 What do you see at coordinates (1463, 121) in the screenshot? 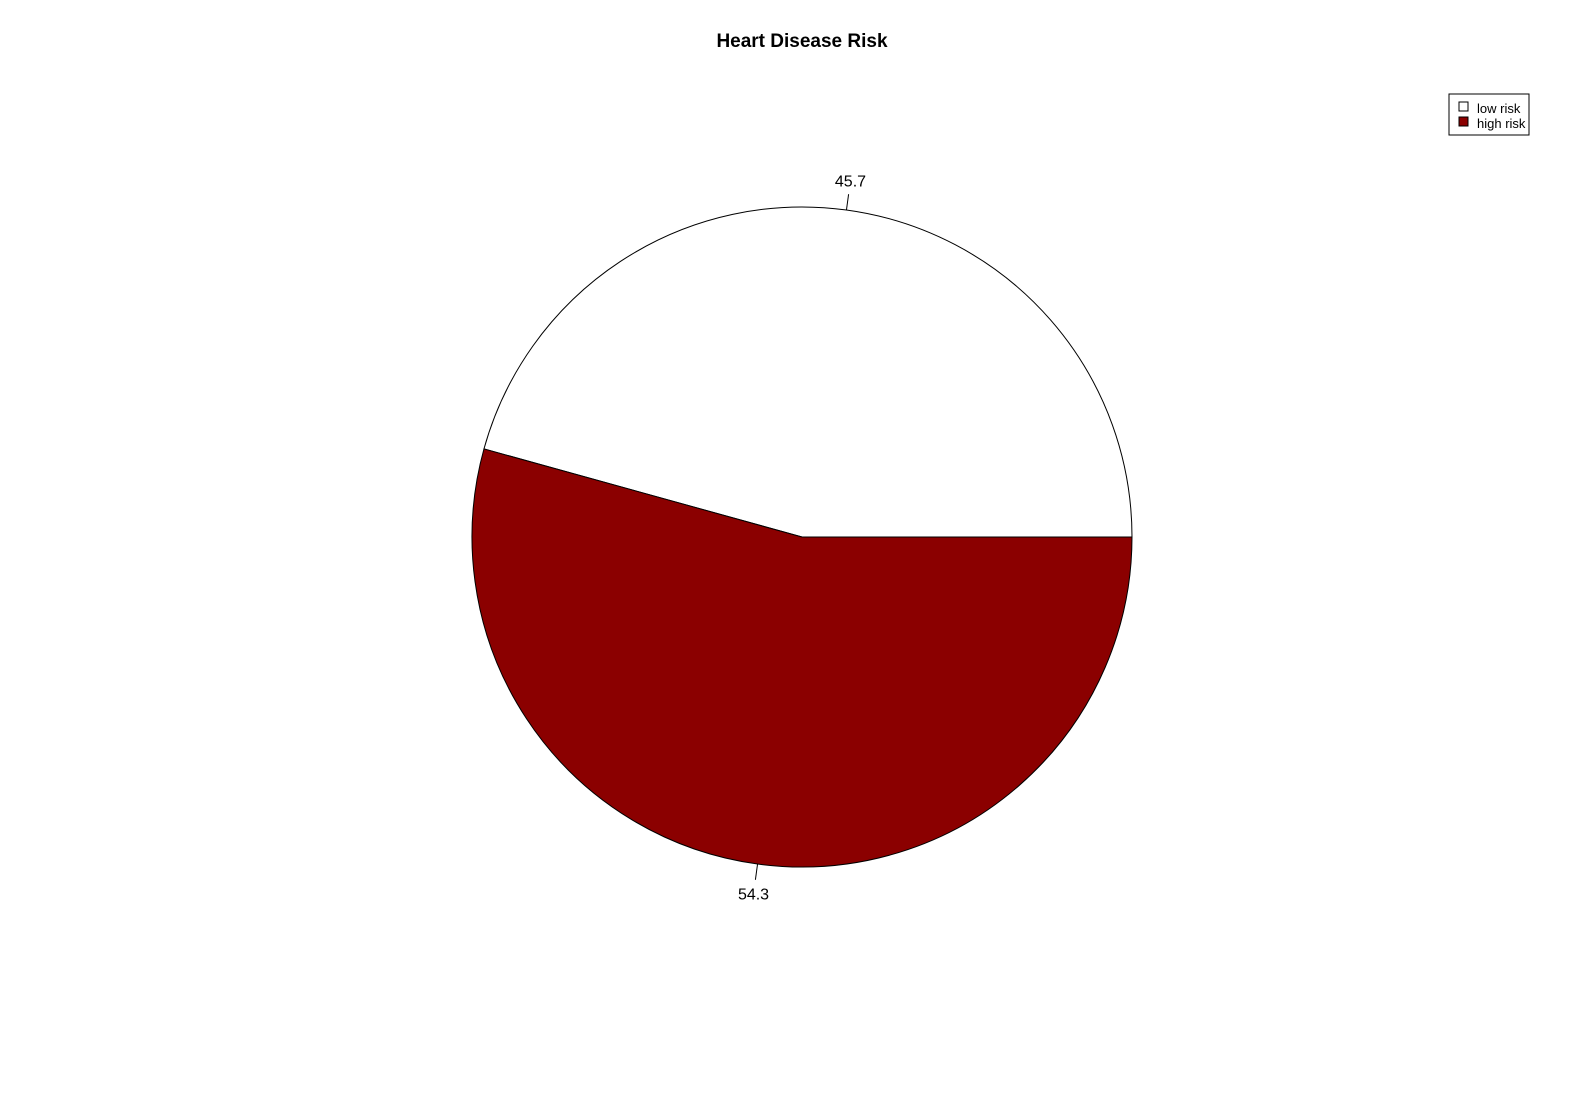
I see `legend-swatch-high-risk` at bounding box center [1463, 121].